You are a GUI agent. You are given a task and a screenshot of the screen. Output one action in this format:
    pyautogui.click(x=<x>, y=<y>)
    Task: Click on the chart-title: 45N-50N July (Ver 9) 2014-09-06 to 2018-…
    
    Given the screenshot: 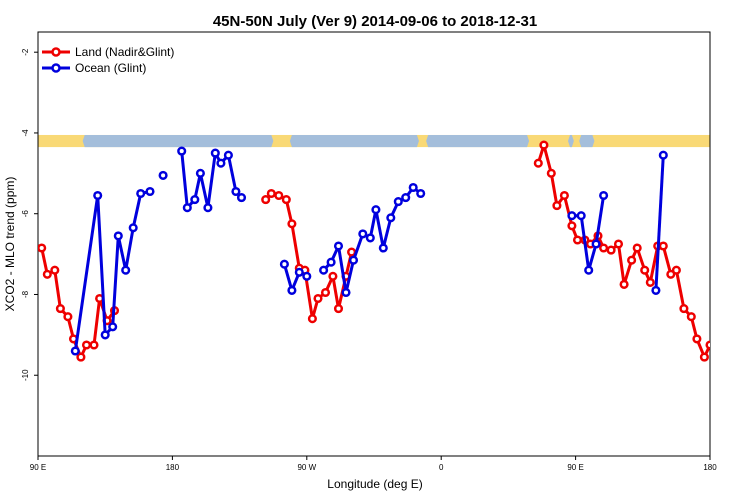 What is the action you would take?
    pyautogui.click(x=375, y=21)
    